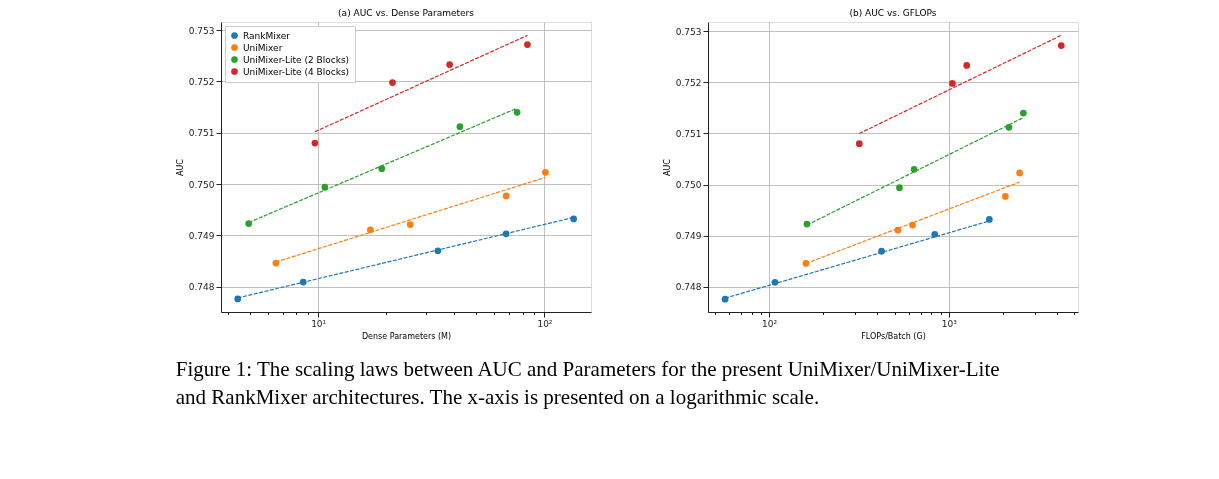 The width and height of the screenshot is (1219, 479). I want to click on legend-label: UniMixer-Lite (2 Blocks), so click(296, 59).